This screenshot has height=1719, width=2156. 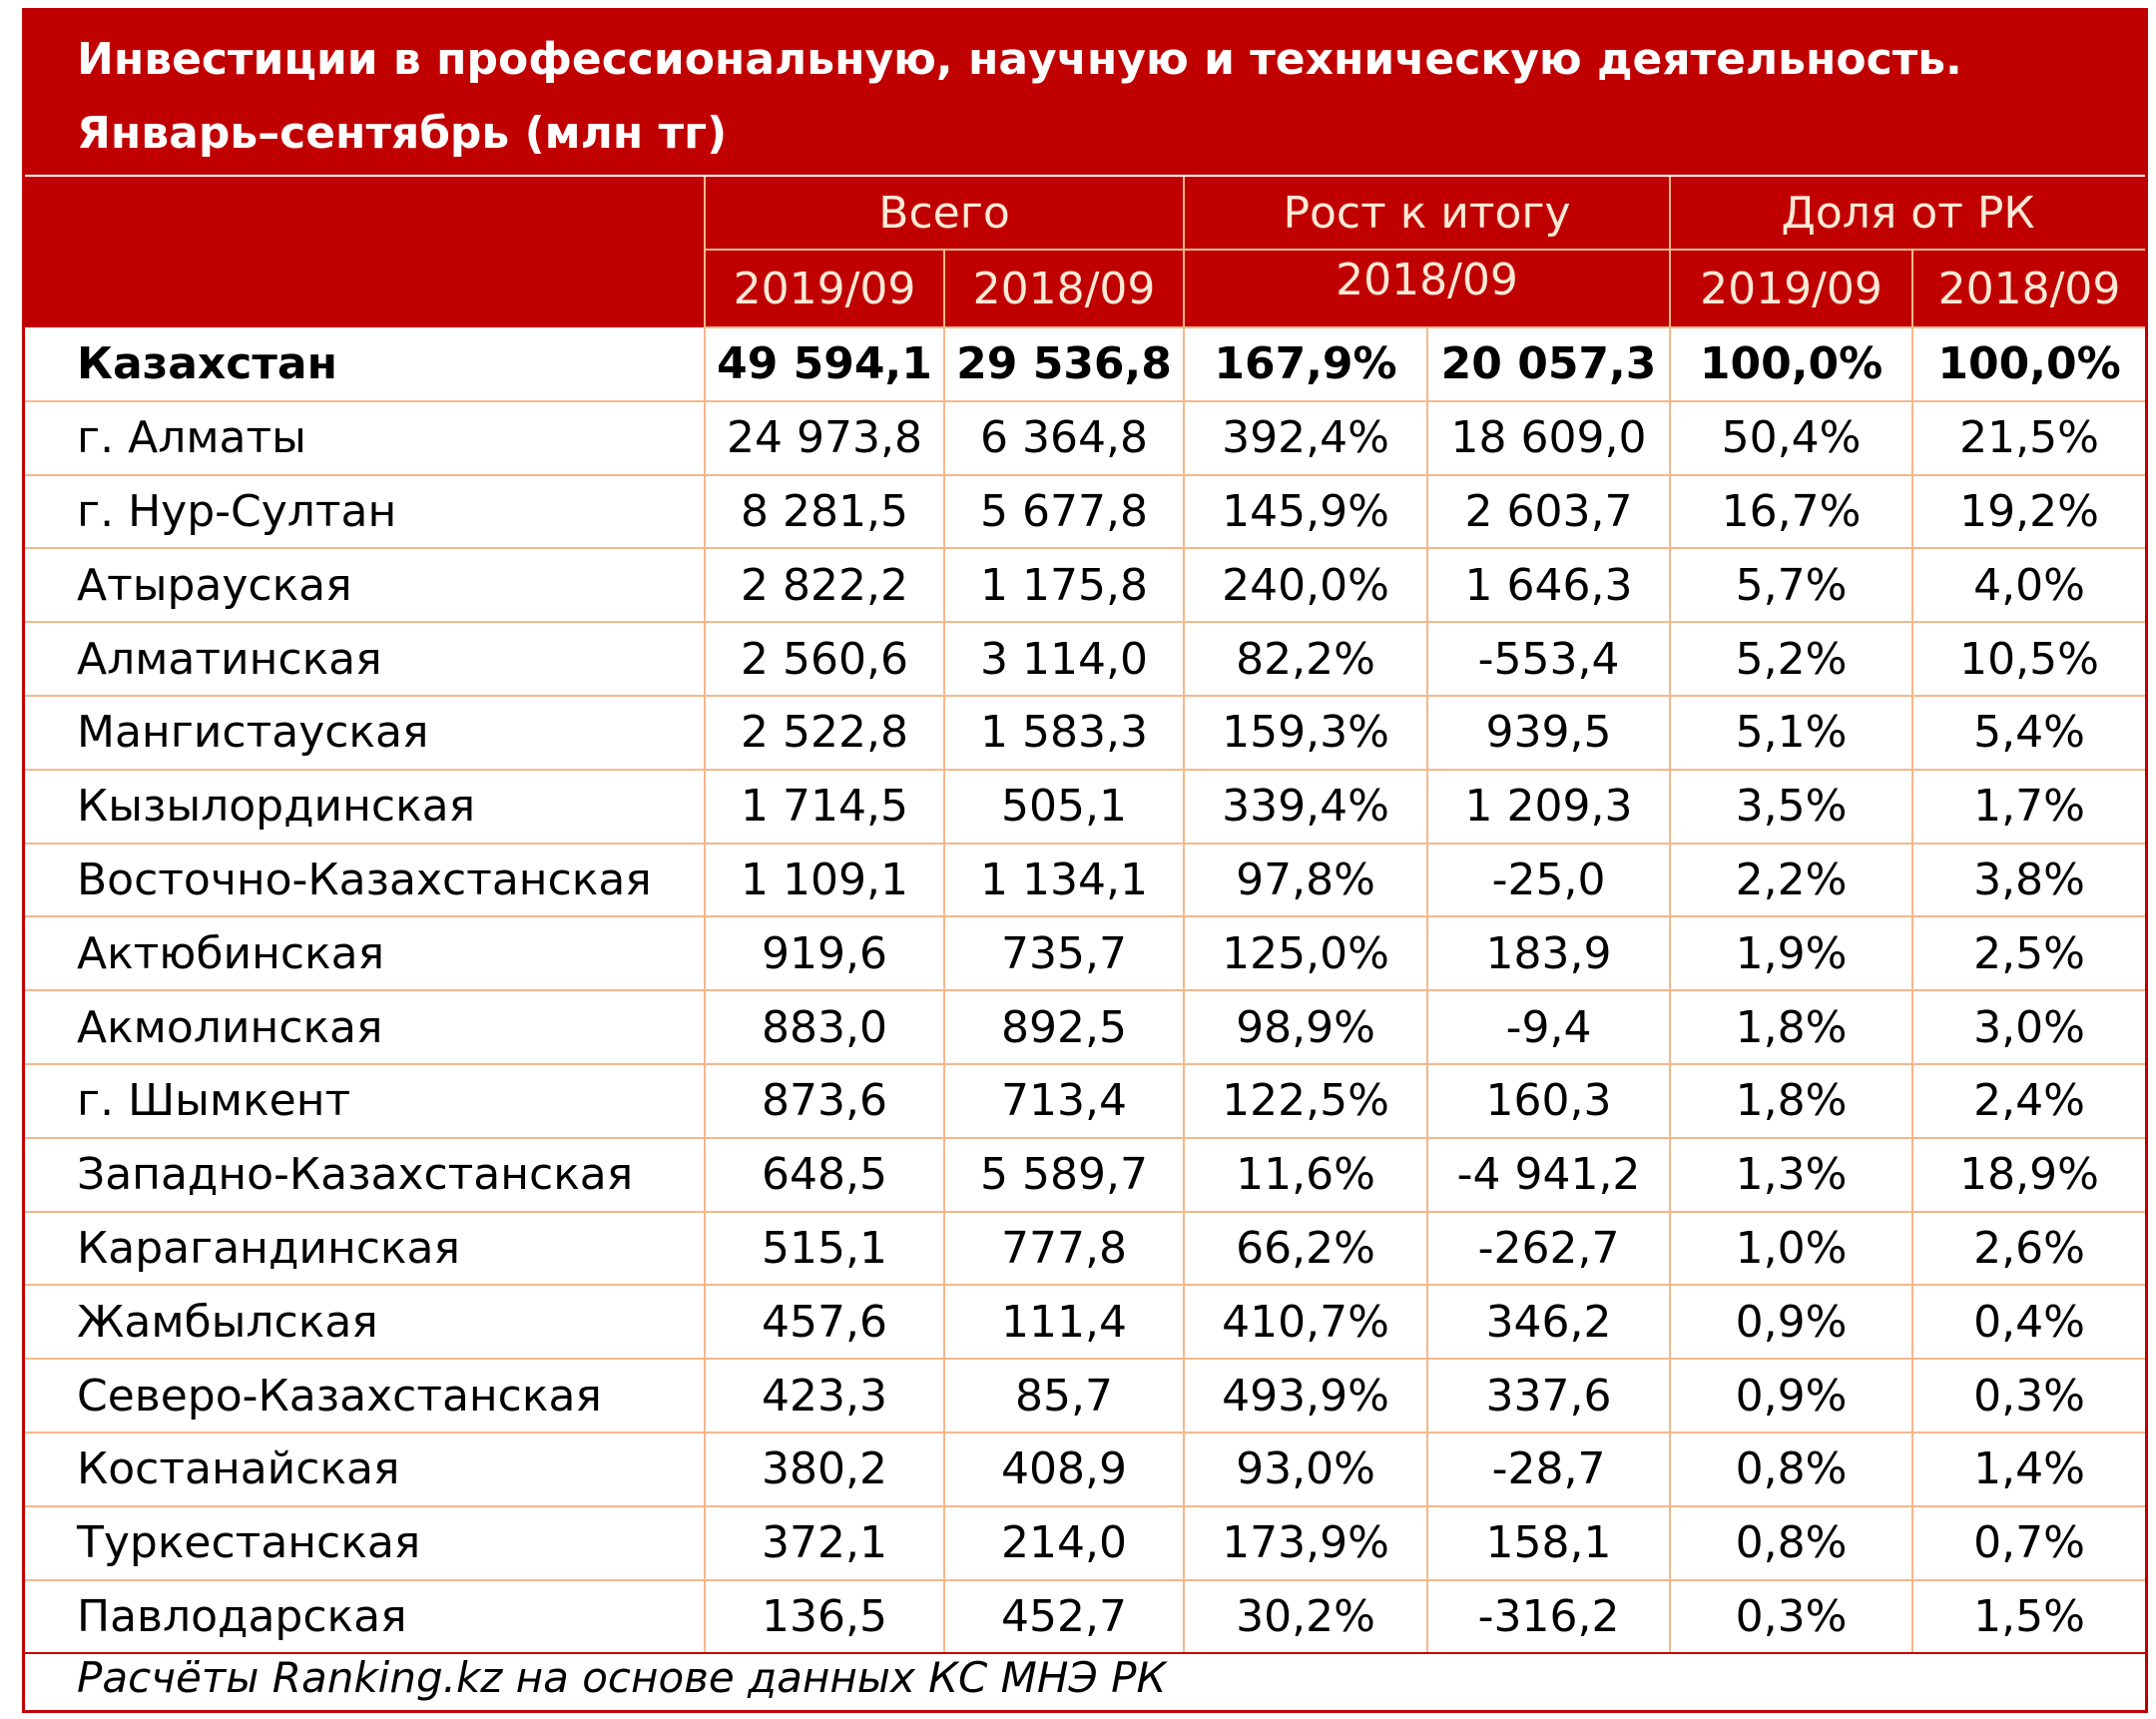 What do you see at coordinates (1791, 364) in the screenshot?
I see `share-2019-cell: 100,0%` at bounding box center [1791, 364].